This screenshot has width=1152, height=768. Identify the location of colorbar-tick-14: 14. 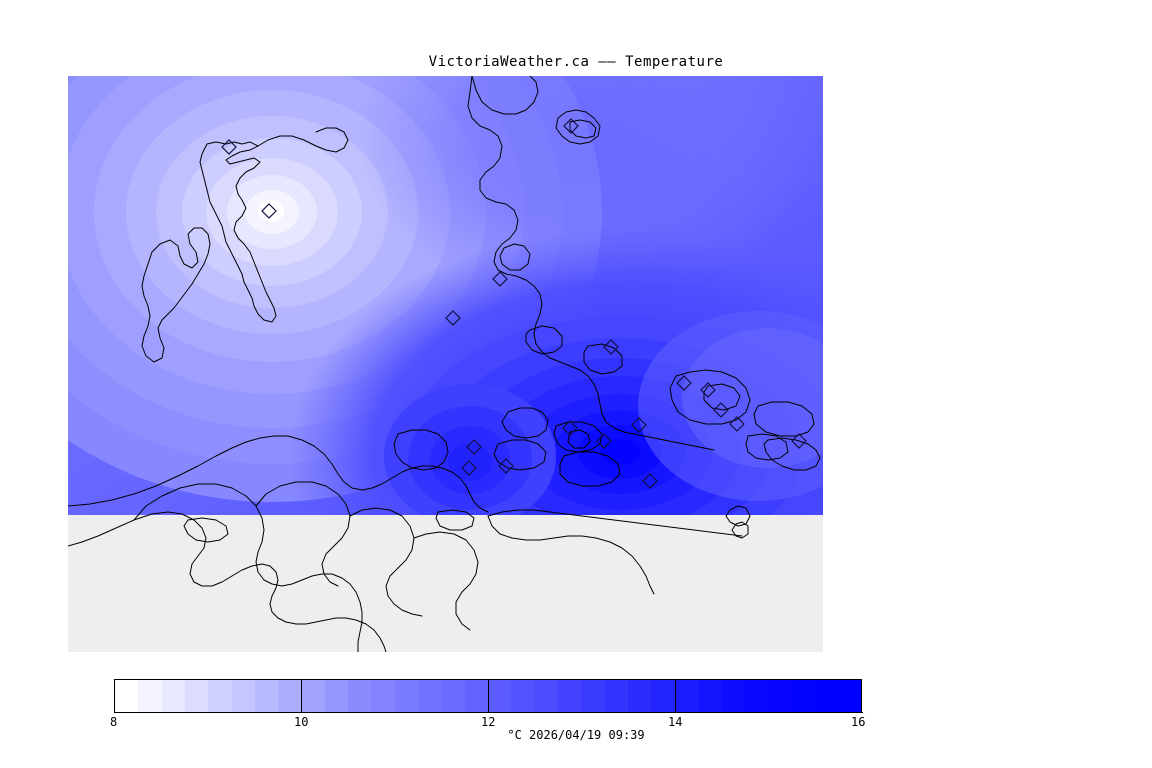
(675, 722).